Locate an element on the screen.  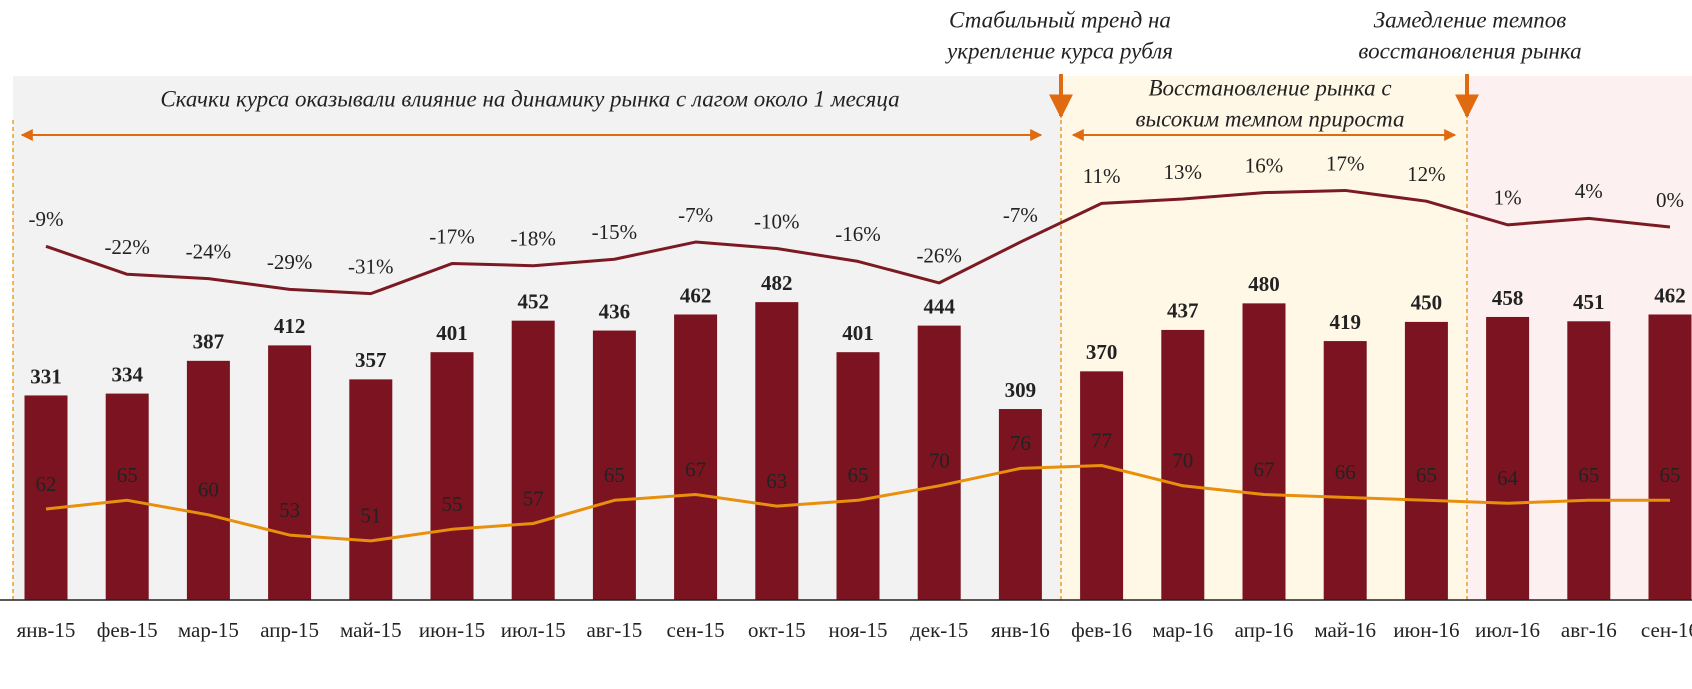
x-tick-label: фев-16 is located at coordinates (1101, 630).